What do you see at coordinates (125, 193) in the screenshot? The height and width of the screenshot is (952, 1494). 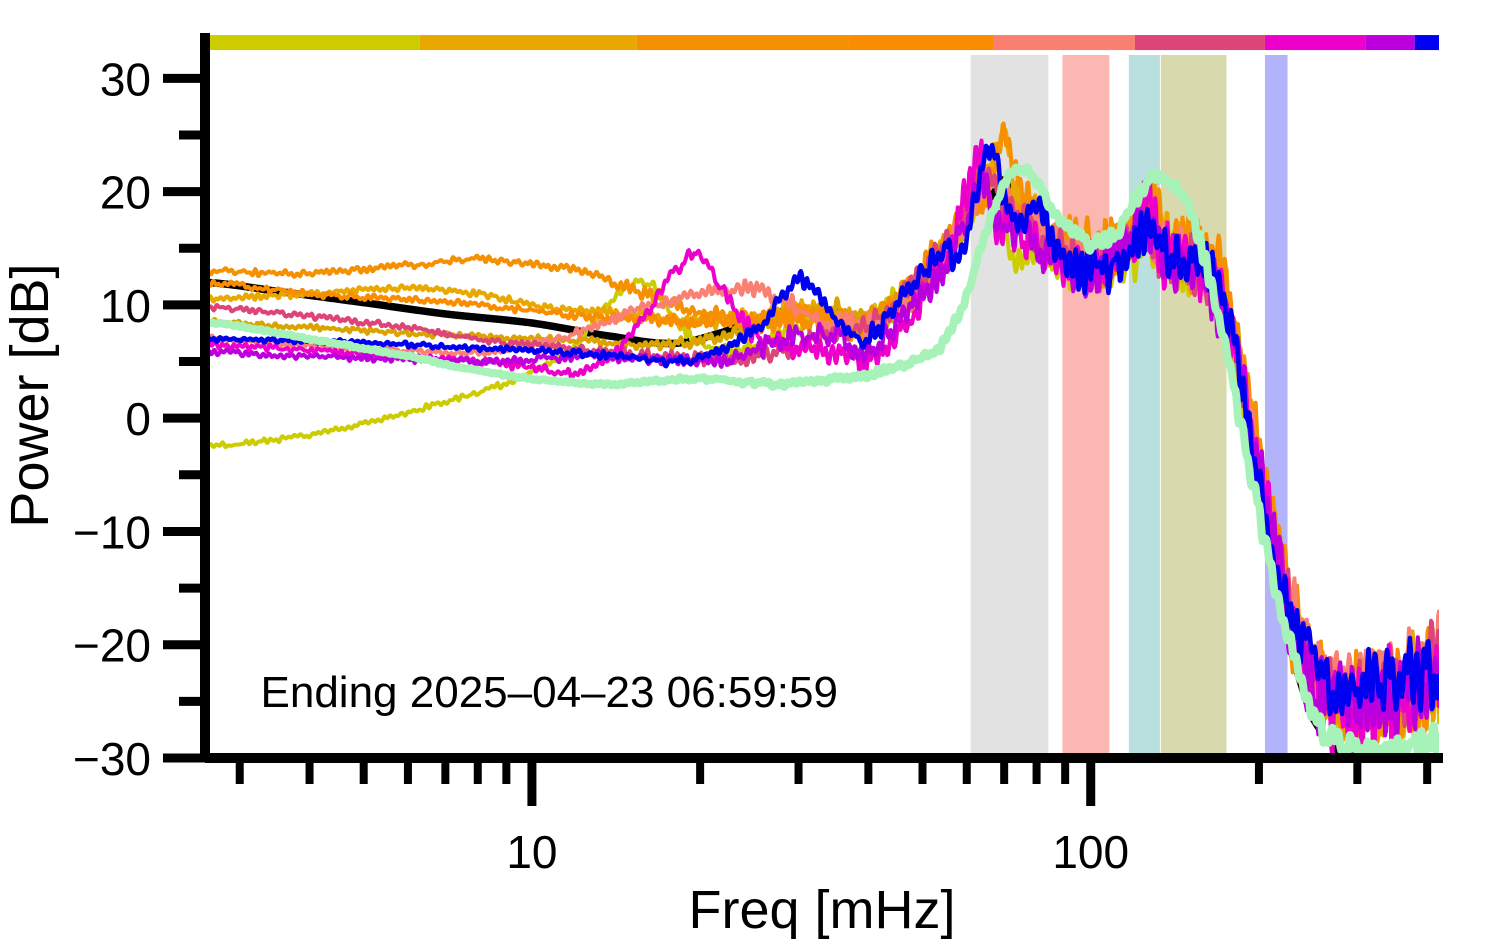 I see `y-tick-label: 20` at bounding box center [125, 193].